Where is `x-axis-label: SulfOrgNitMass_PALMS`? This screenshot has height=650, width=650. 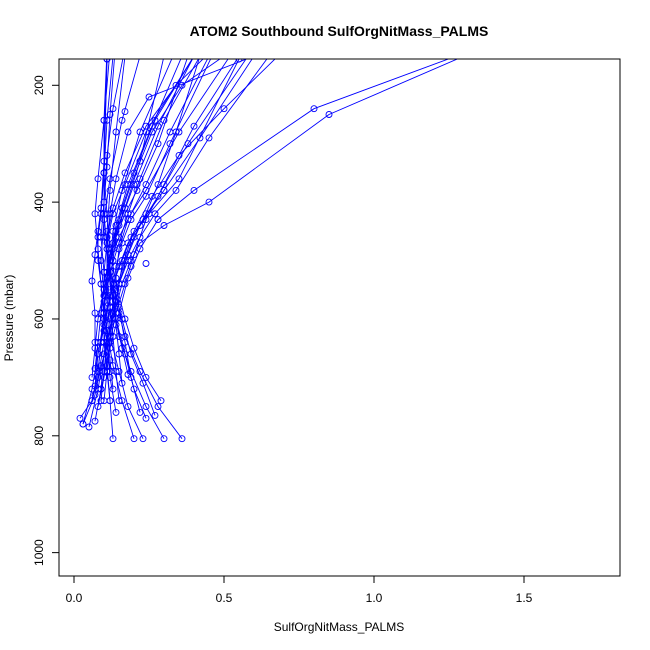
x-axis-label: SulfOrgNitMass_PALMS is located at coordinates (339, 627).